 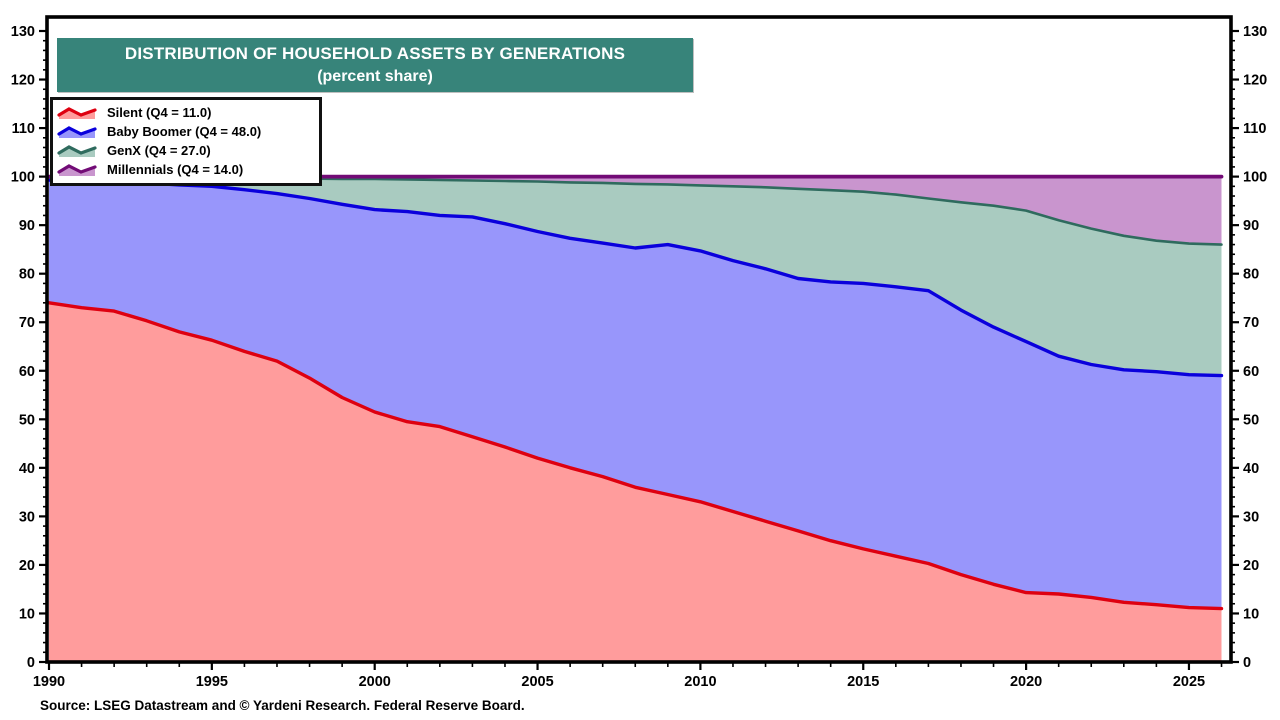 What do you see at coordinates (1251, 323) in the screenshot?
I see `y-axis-label-right: 70` at bounding box center [1251, 323].